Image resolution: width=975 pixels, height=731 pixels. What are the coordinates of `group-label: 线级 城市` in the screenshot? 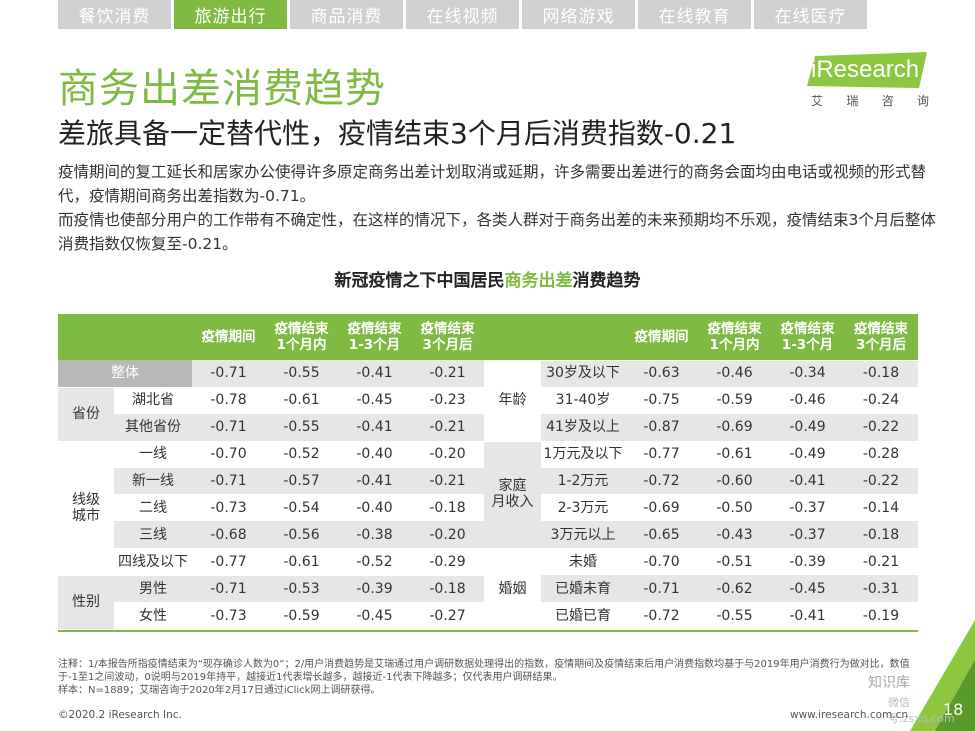 It's located at (86, 508).